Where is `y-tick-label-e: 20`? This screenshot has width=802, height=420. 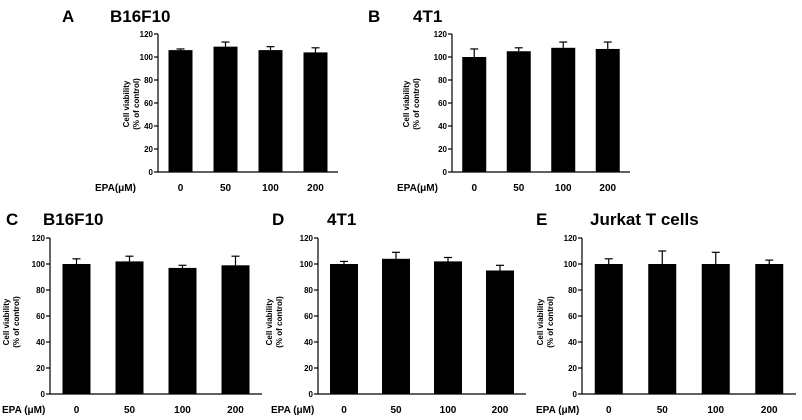
y-tick-label-e: 20 is located at coordinates (572, 368).